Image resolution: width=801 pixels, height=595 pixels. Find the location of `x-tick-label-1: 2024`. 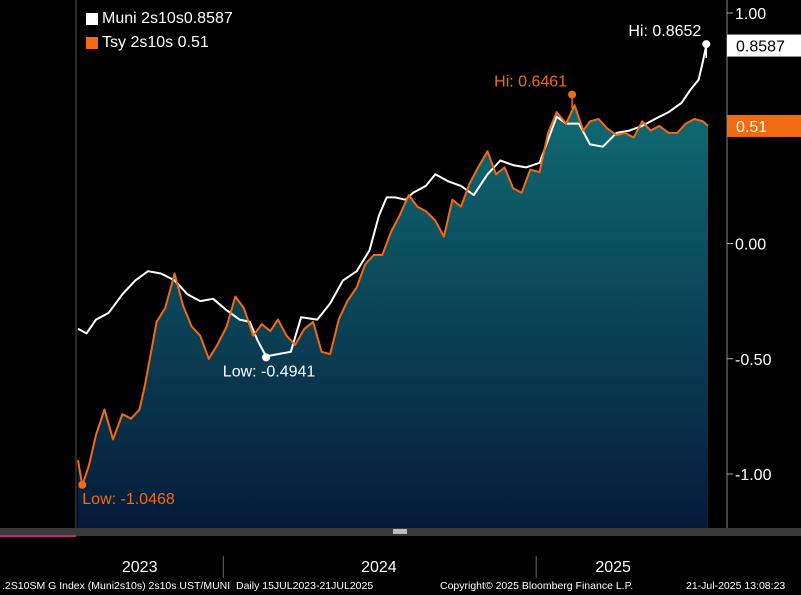

x-tick-label-1: 2024 is located at coordinates (379, 567).